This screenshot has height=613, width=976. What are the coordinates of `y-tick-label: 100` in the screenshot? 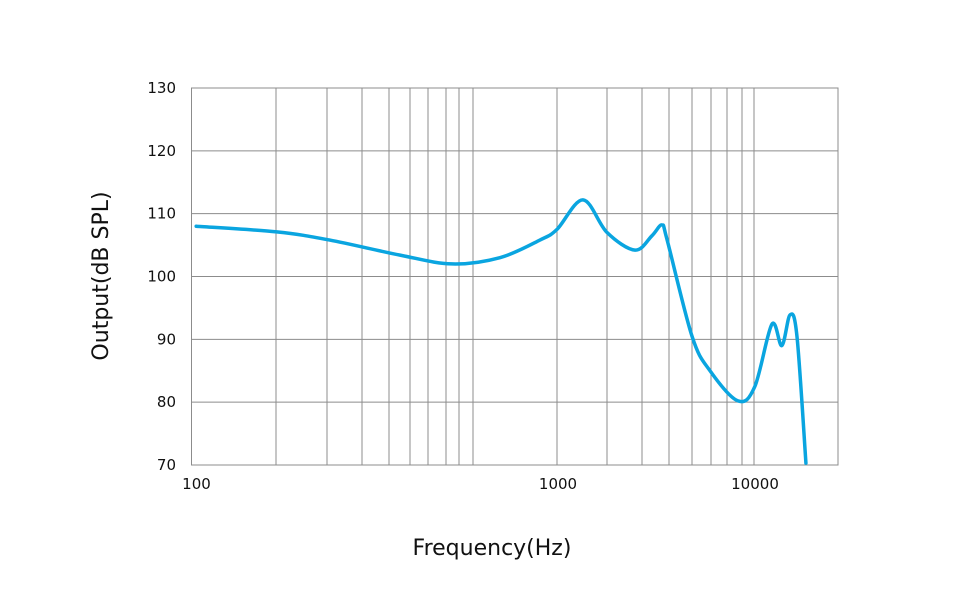 It's located at (161, 277).